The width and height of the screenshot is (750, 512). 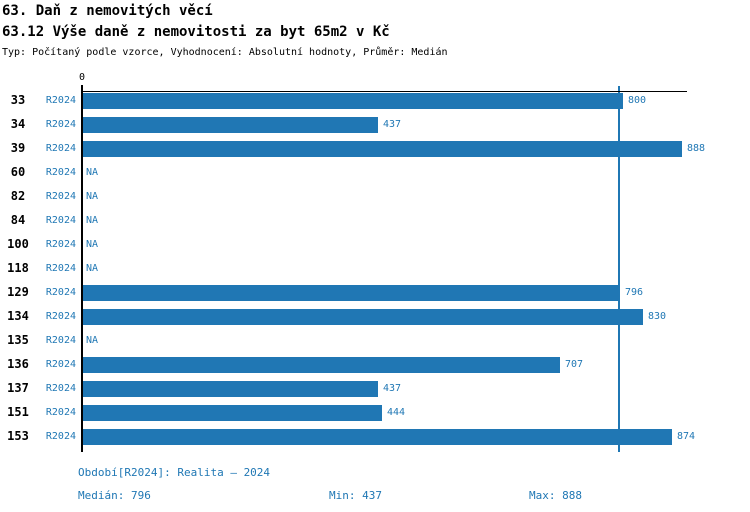 I want to click on bar-row: 34 R2024 437, so click(x=375, y=125).